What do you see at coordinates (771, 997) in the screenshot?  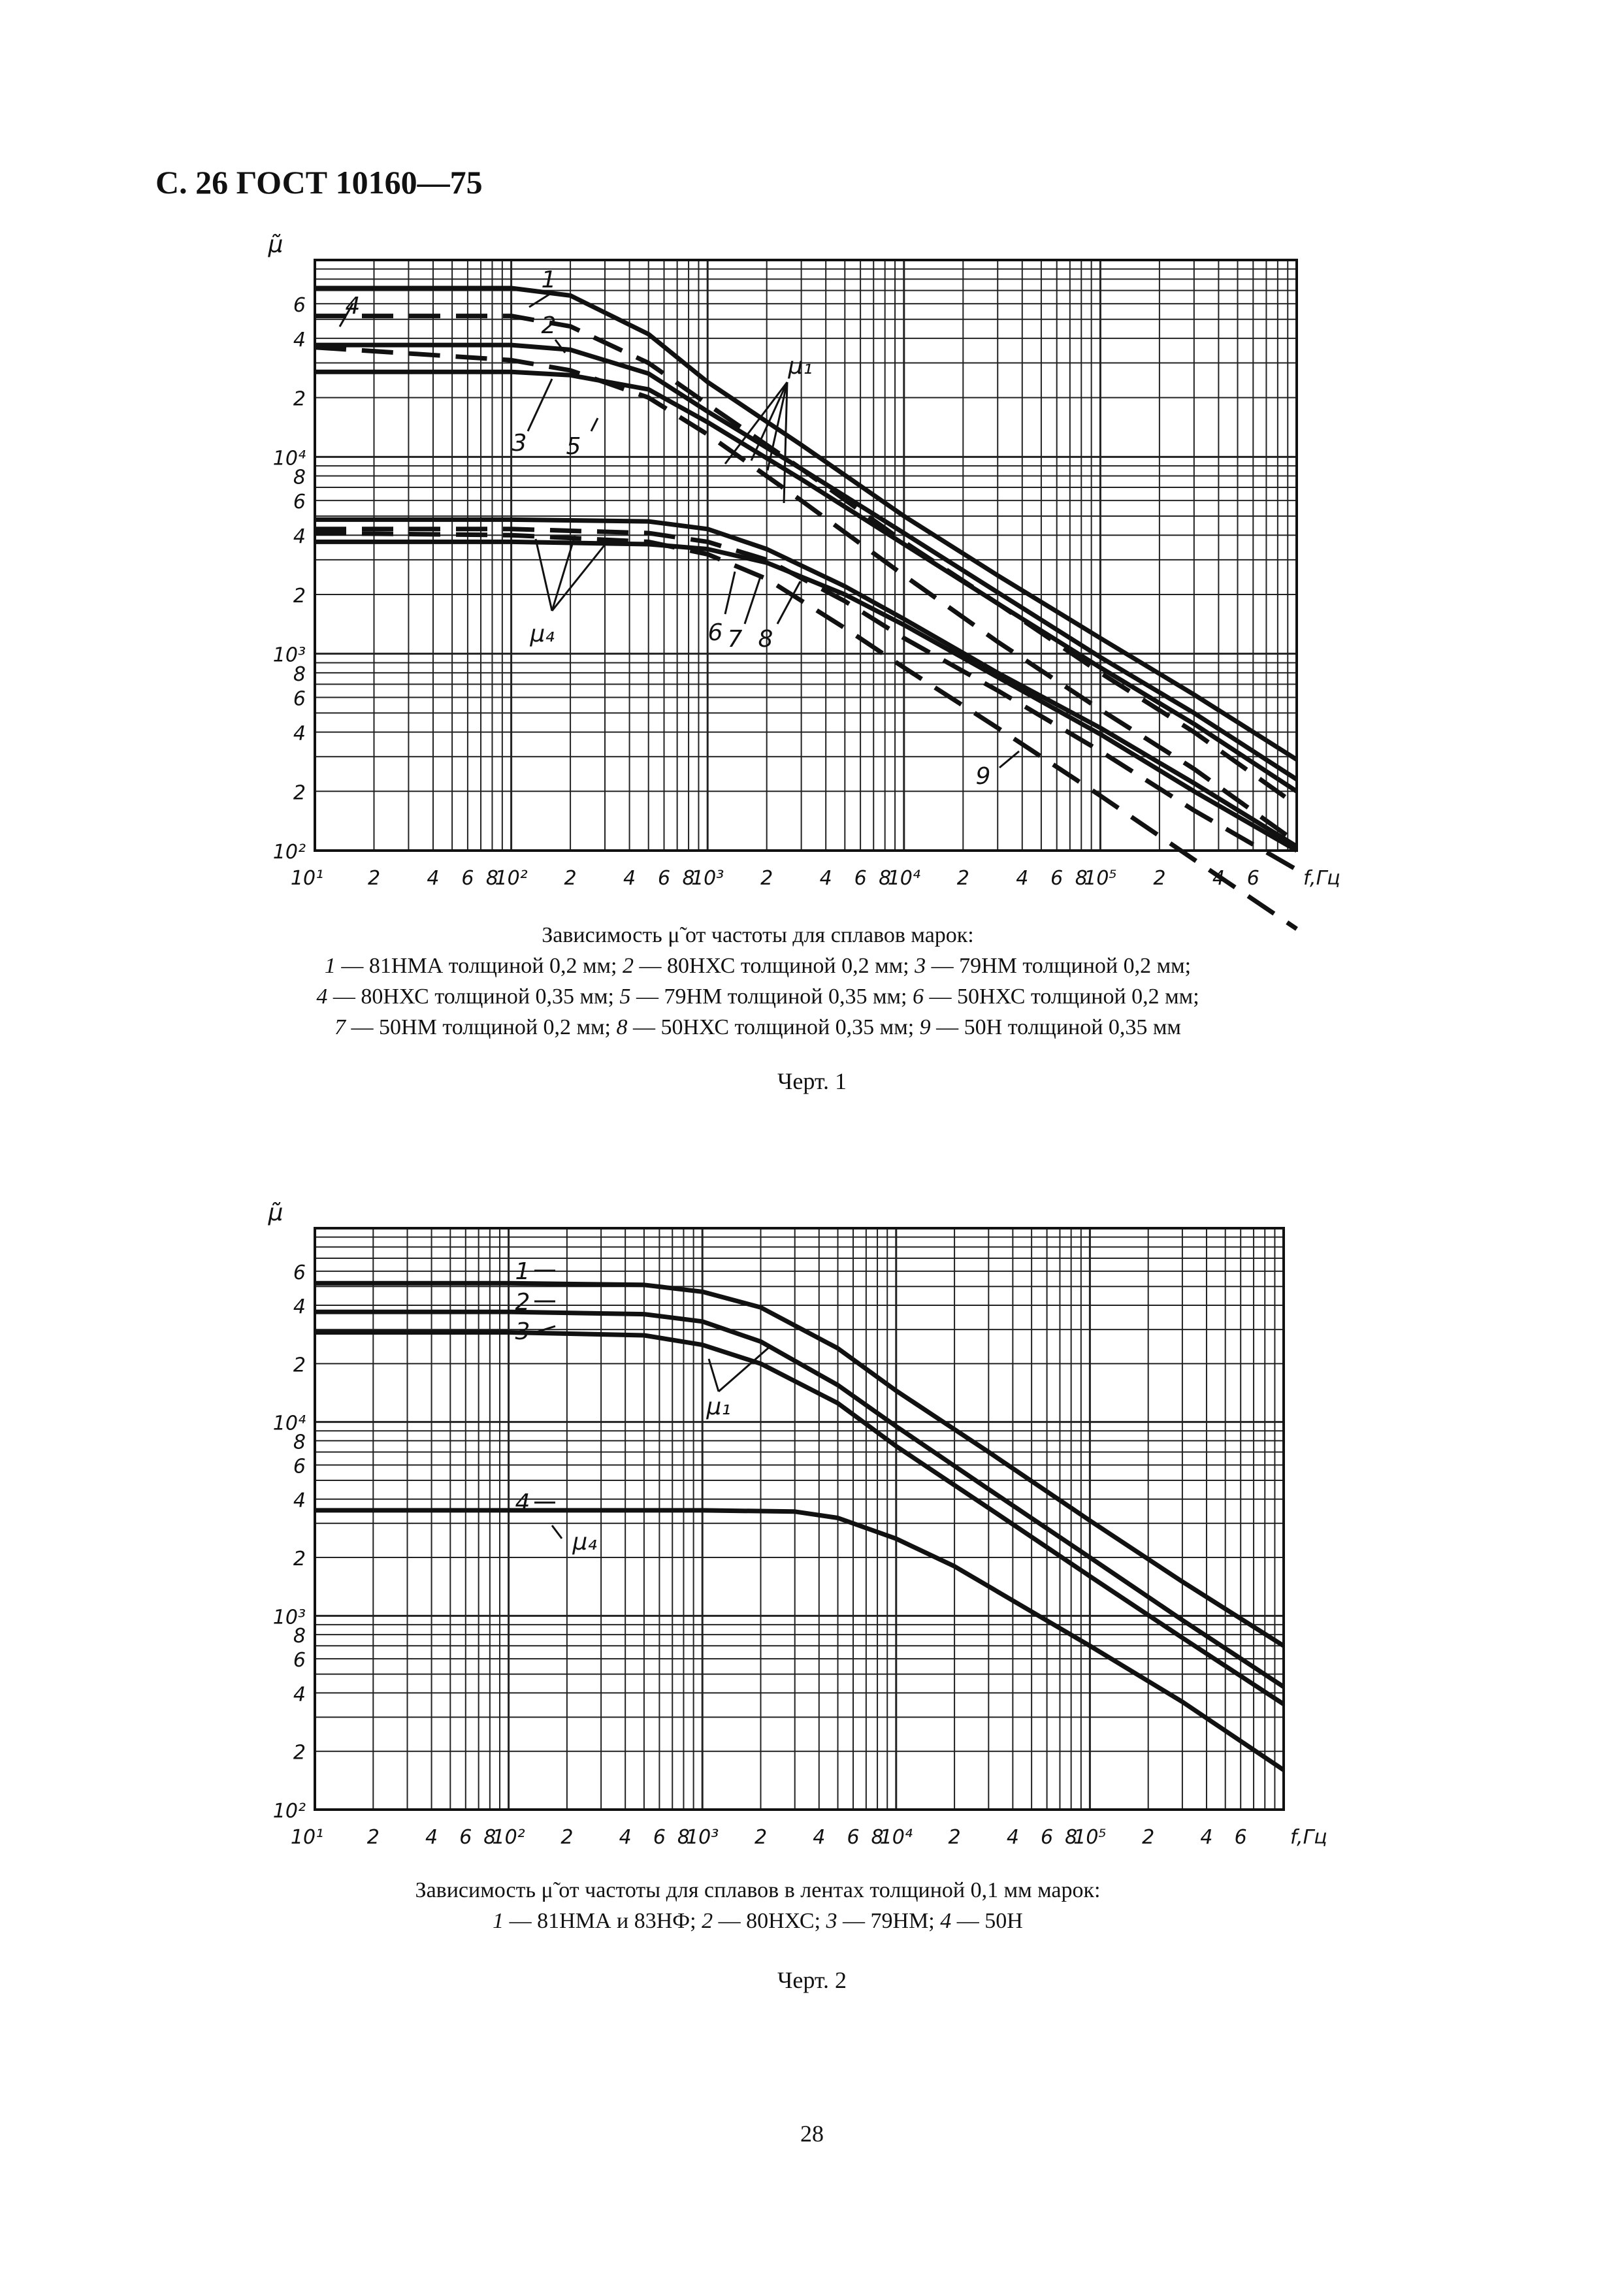 I see `chart-1-legend-text: — 79НМ толщиной 0,35 мм;` at bounding box center [771, 997].